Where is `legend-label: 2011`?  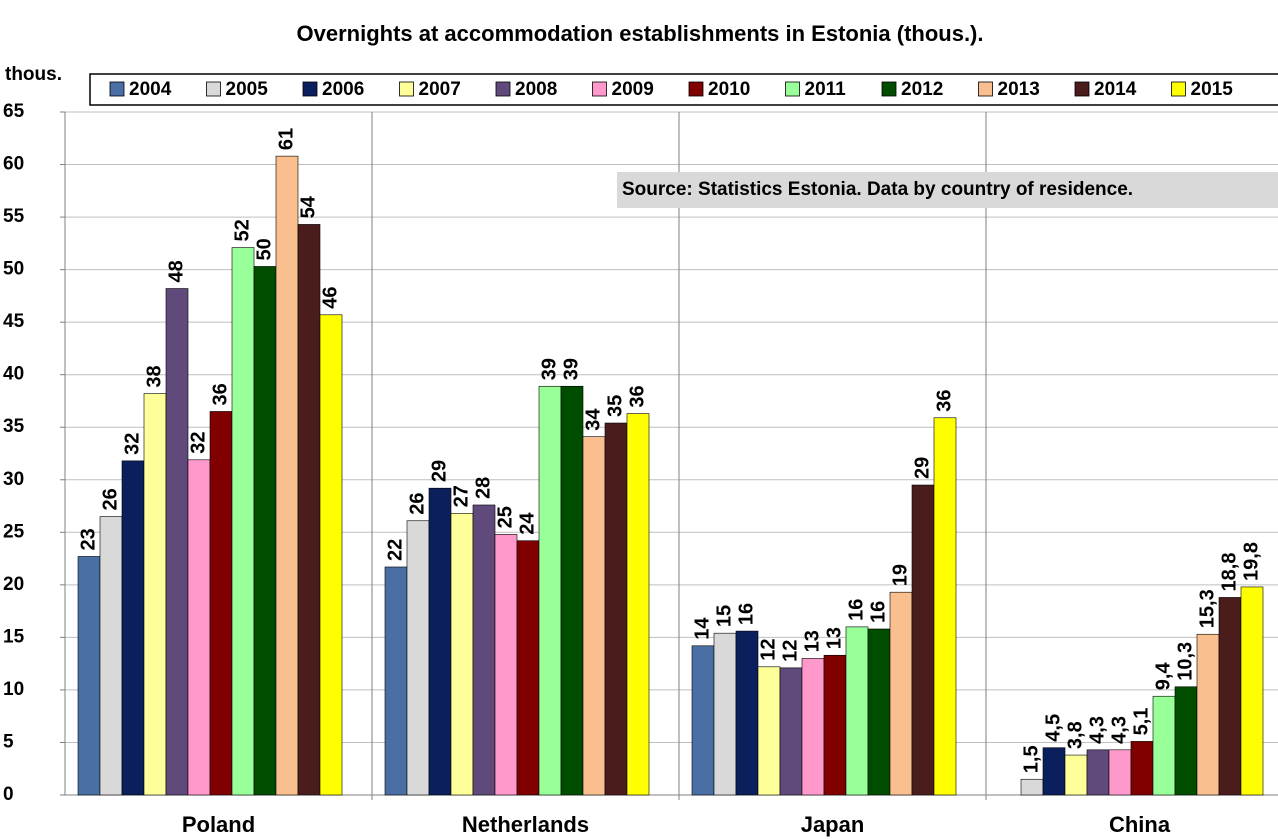 legend-label: 2011 is located at coordinates (826, 89).